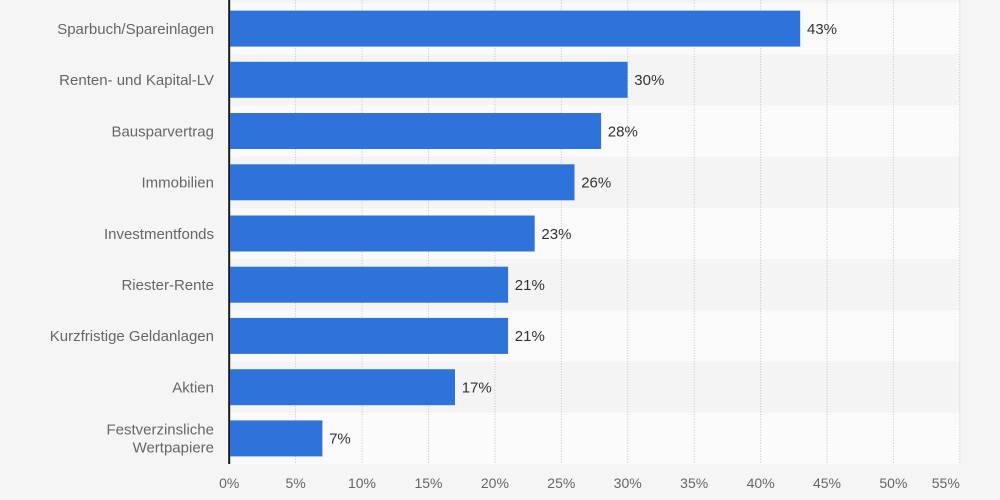  I want to click on svg-text: 40%, so click(761, 483).